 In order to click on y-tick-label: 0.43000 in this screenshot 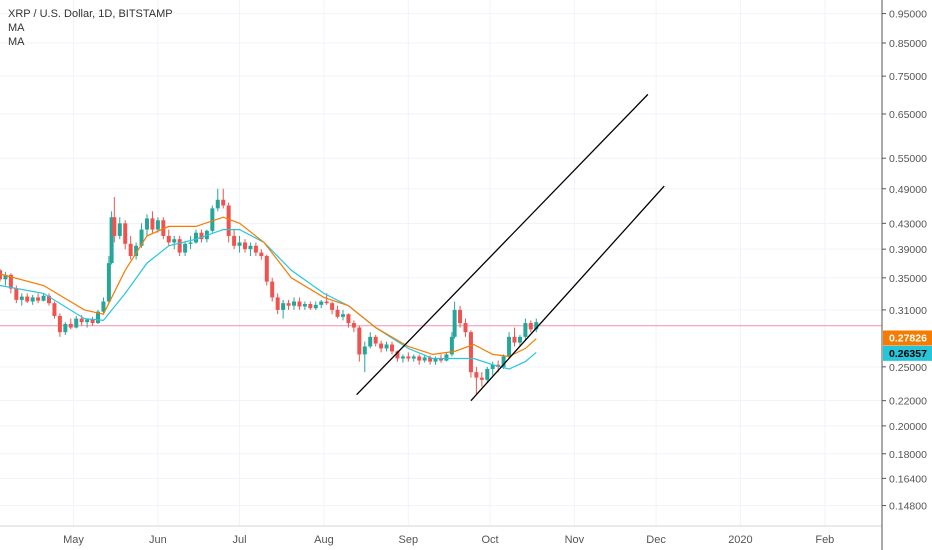, I will do `click(908, 224)`.